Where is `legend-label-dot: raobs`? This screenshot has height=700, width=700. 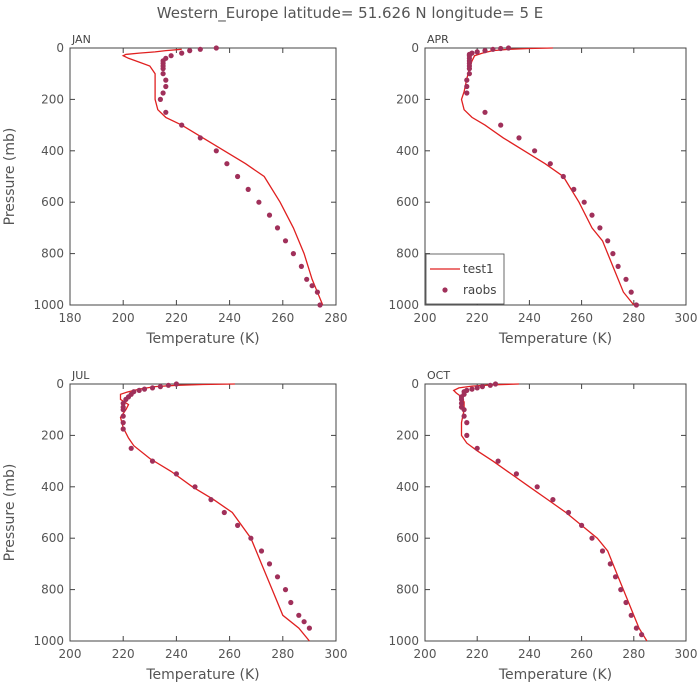 legend-label-dot: raobs is located at coordinates (480, 290).